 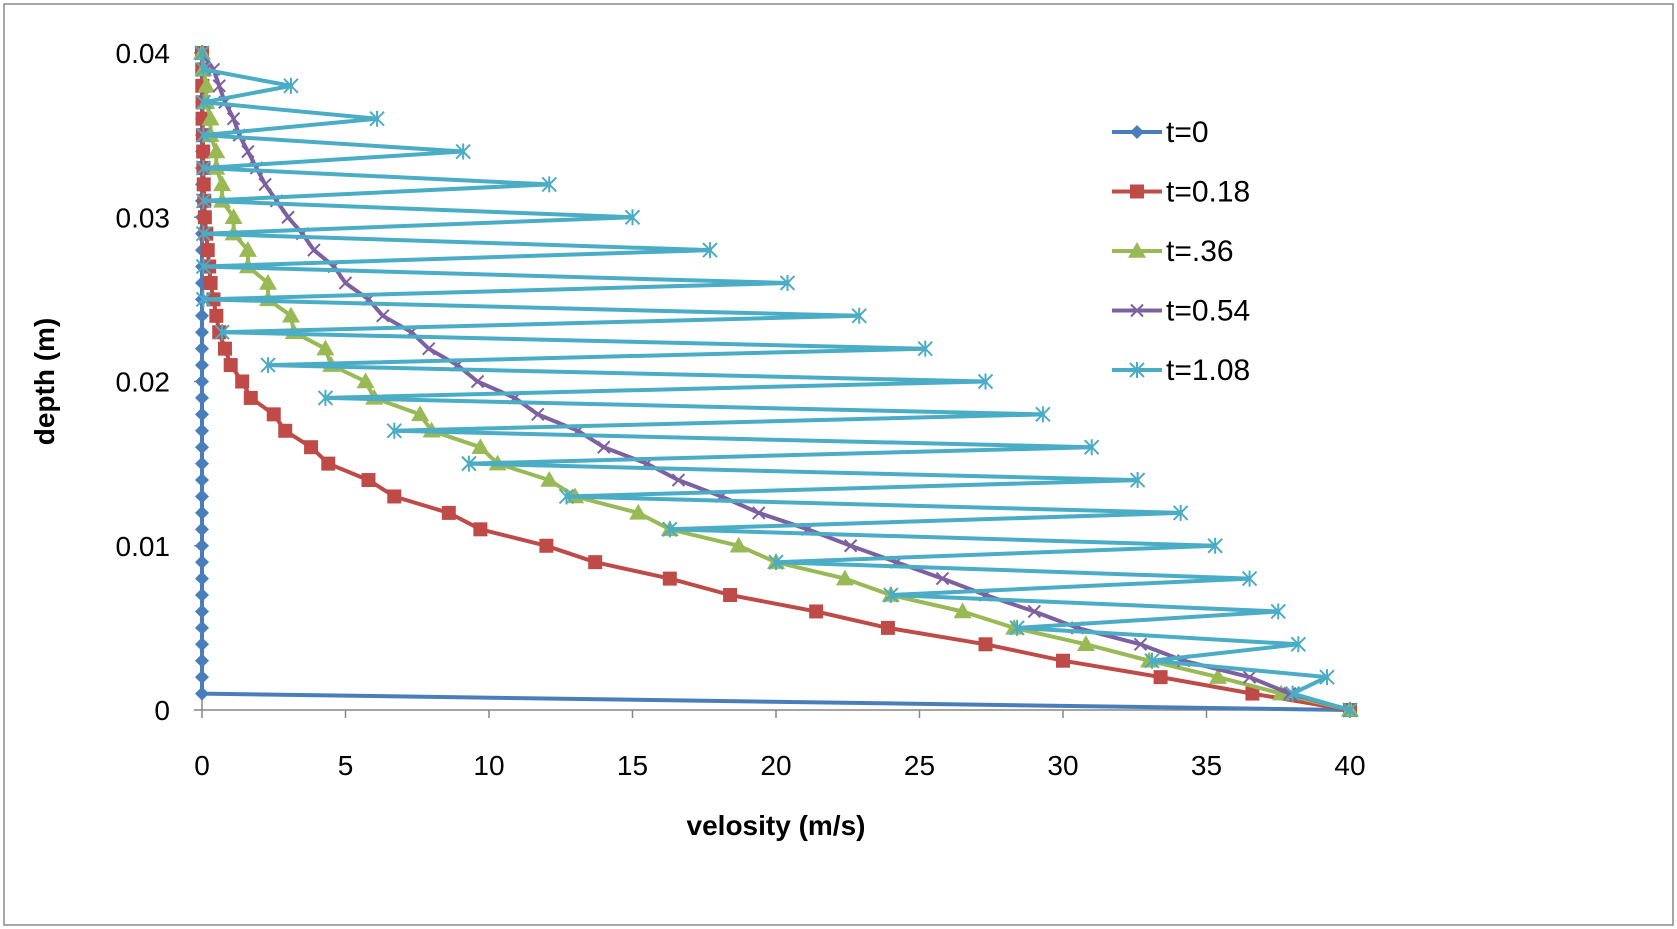 What do you see at coordinates (1208, 192) in the screenshot?
I see `legend-label: t=0.18` at bounding box center [1208, 192].